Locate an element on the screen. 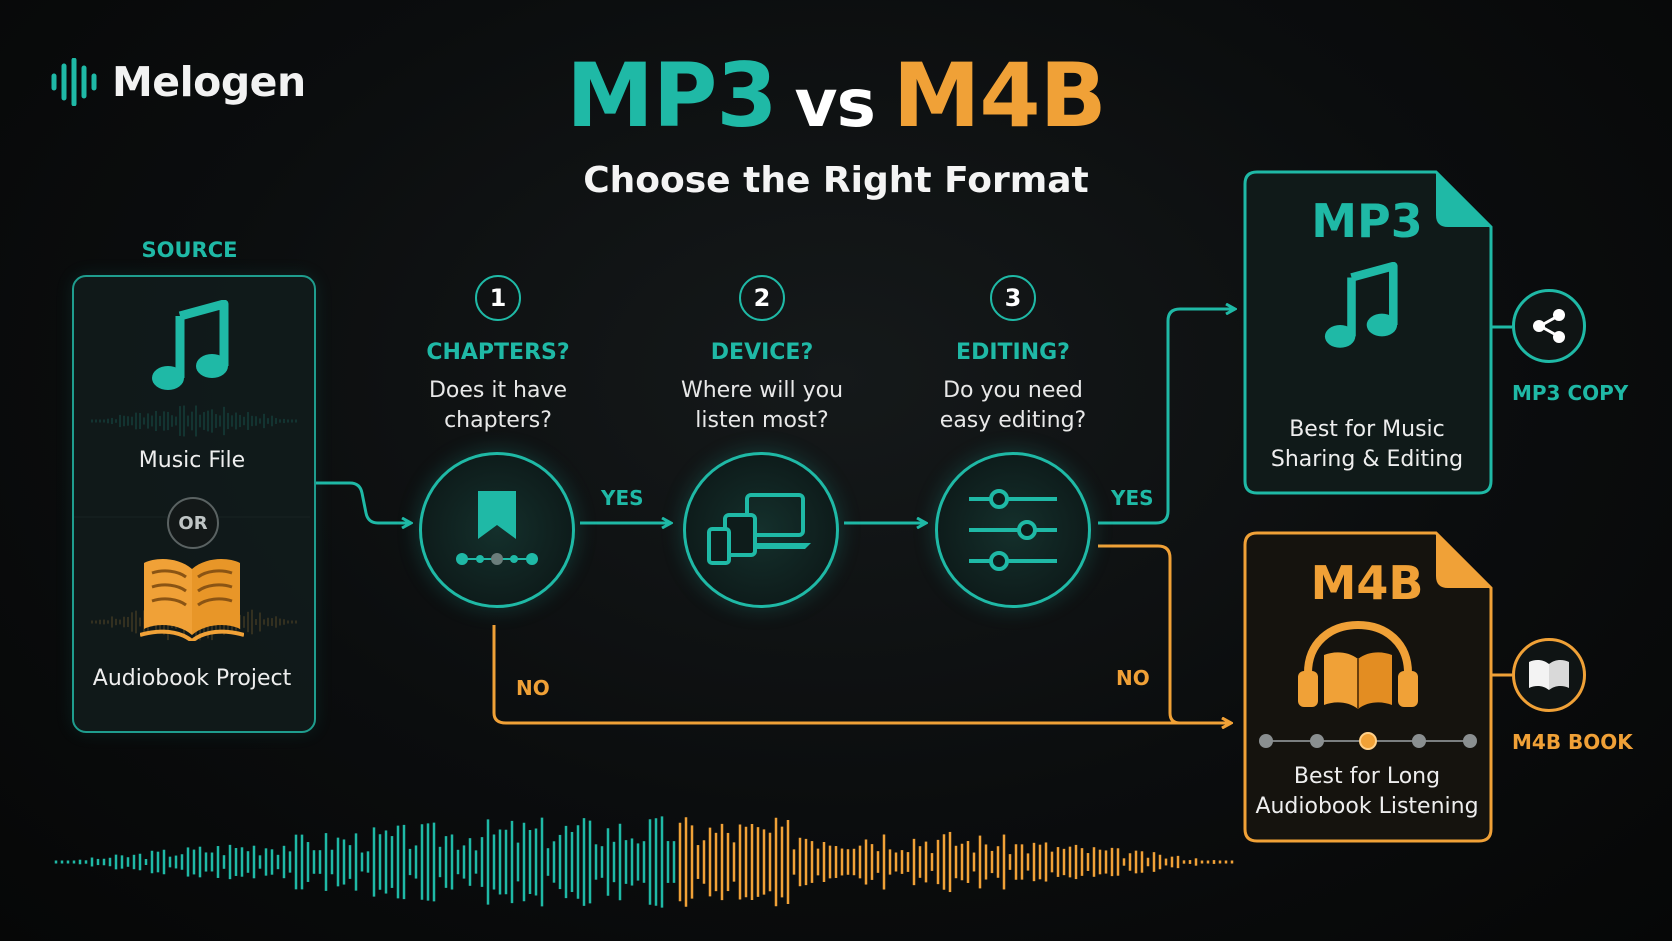 The image size is (1672, 941). brand-name: Melogen is located at coordinates (209, 82).